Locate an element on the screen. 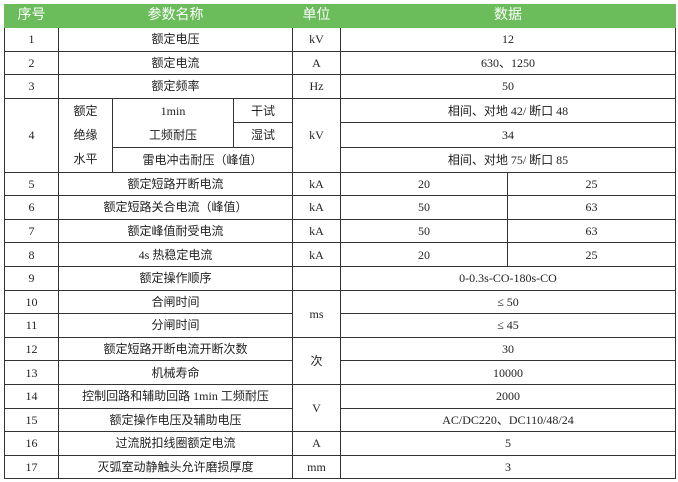  table-row: 湿试 34 is located at coordinates (340, 135).